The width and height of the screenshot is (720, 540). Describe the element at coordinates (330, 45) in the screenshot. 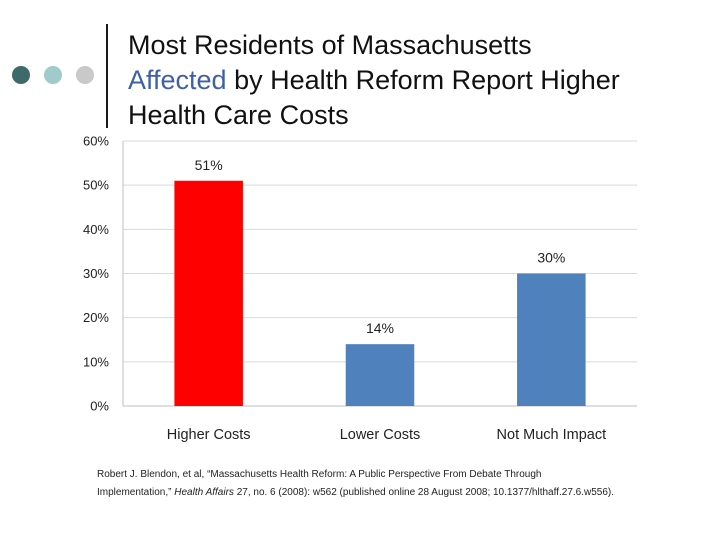

I see `title-text-start: Most Residents of Massachusetts` at that location.